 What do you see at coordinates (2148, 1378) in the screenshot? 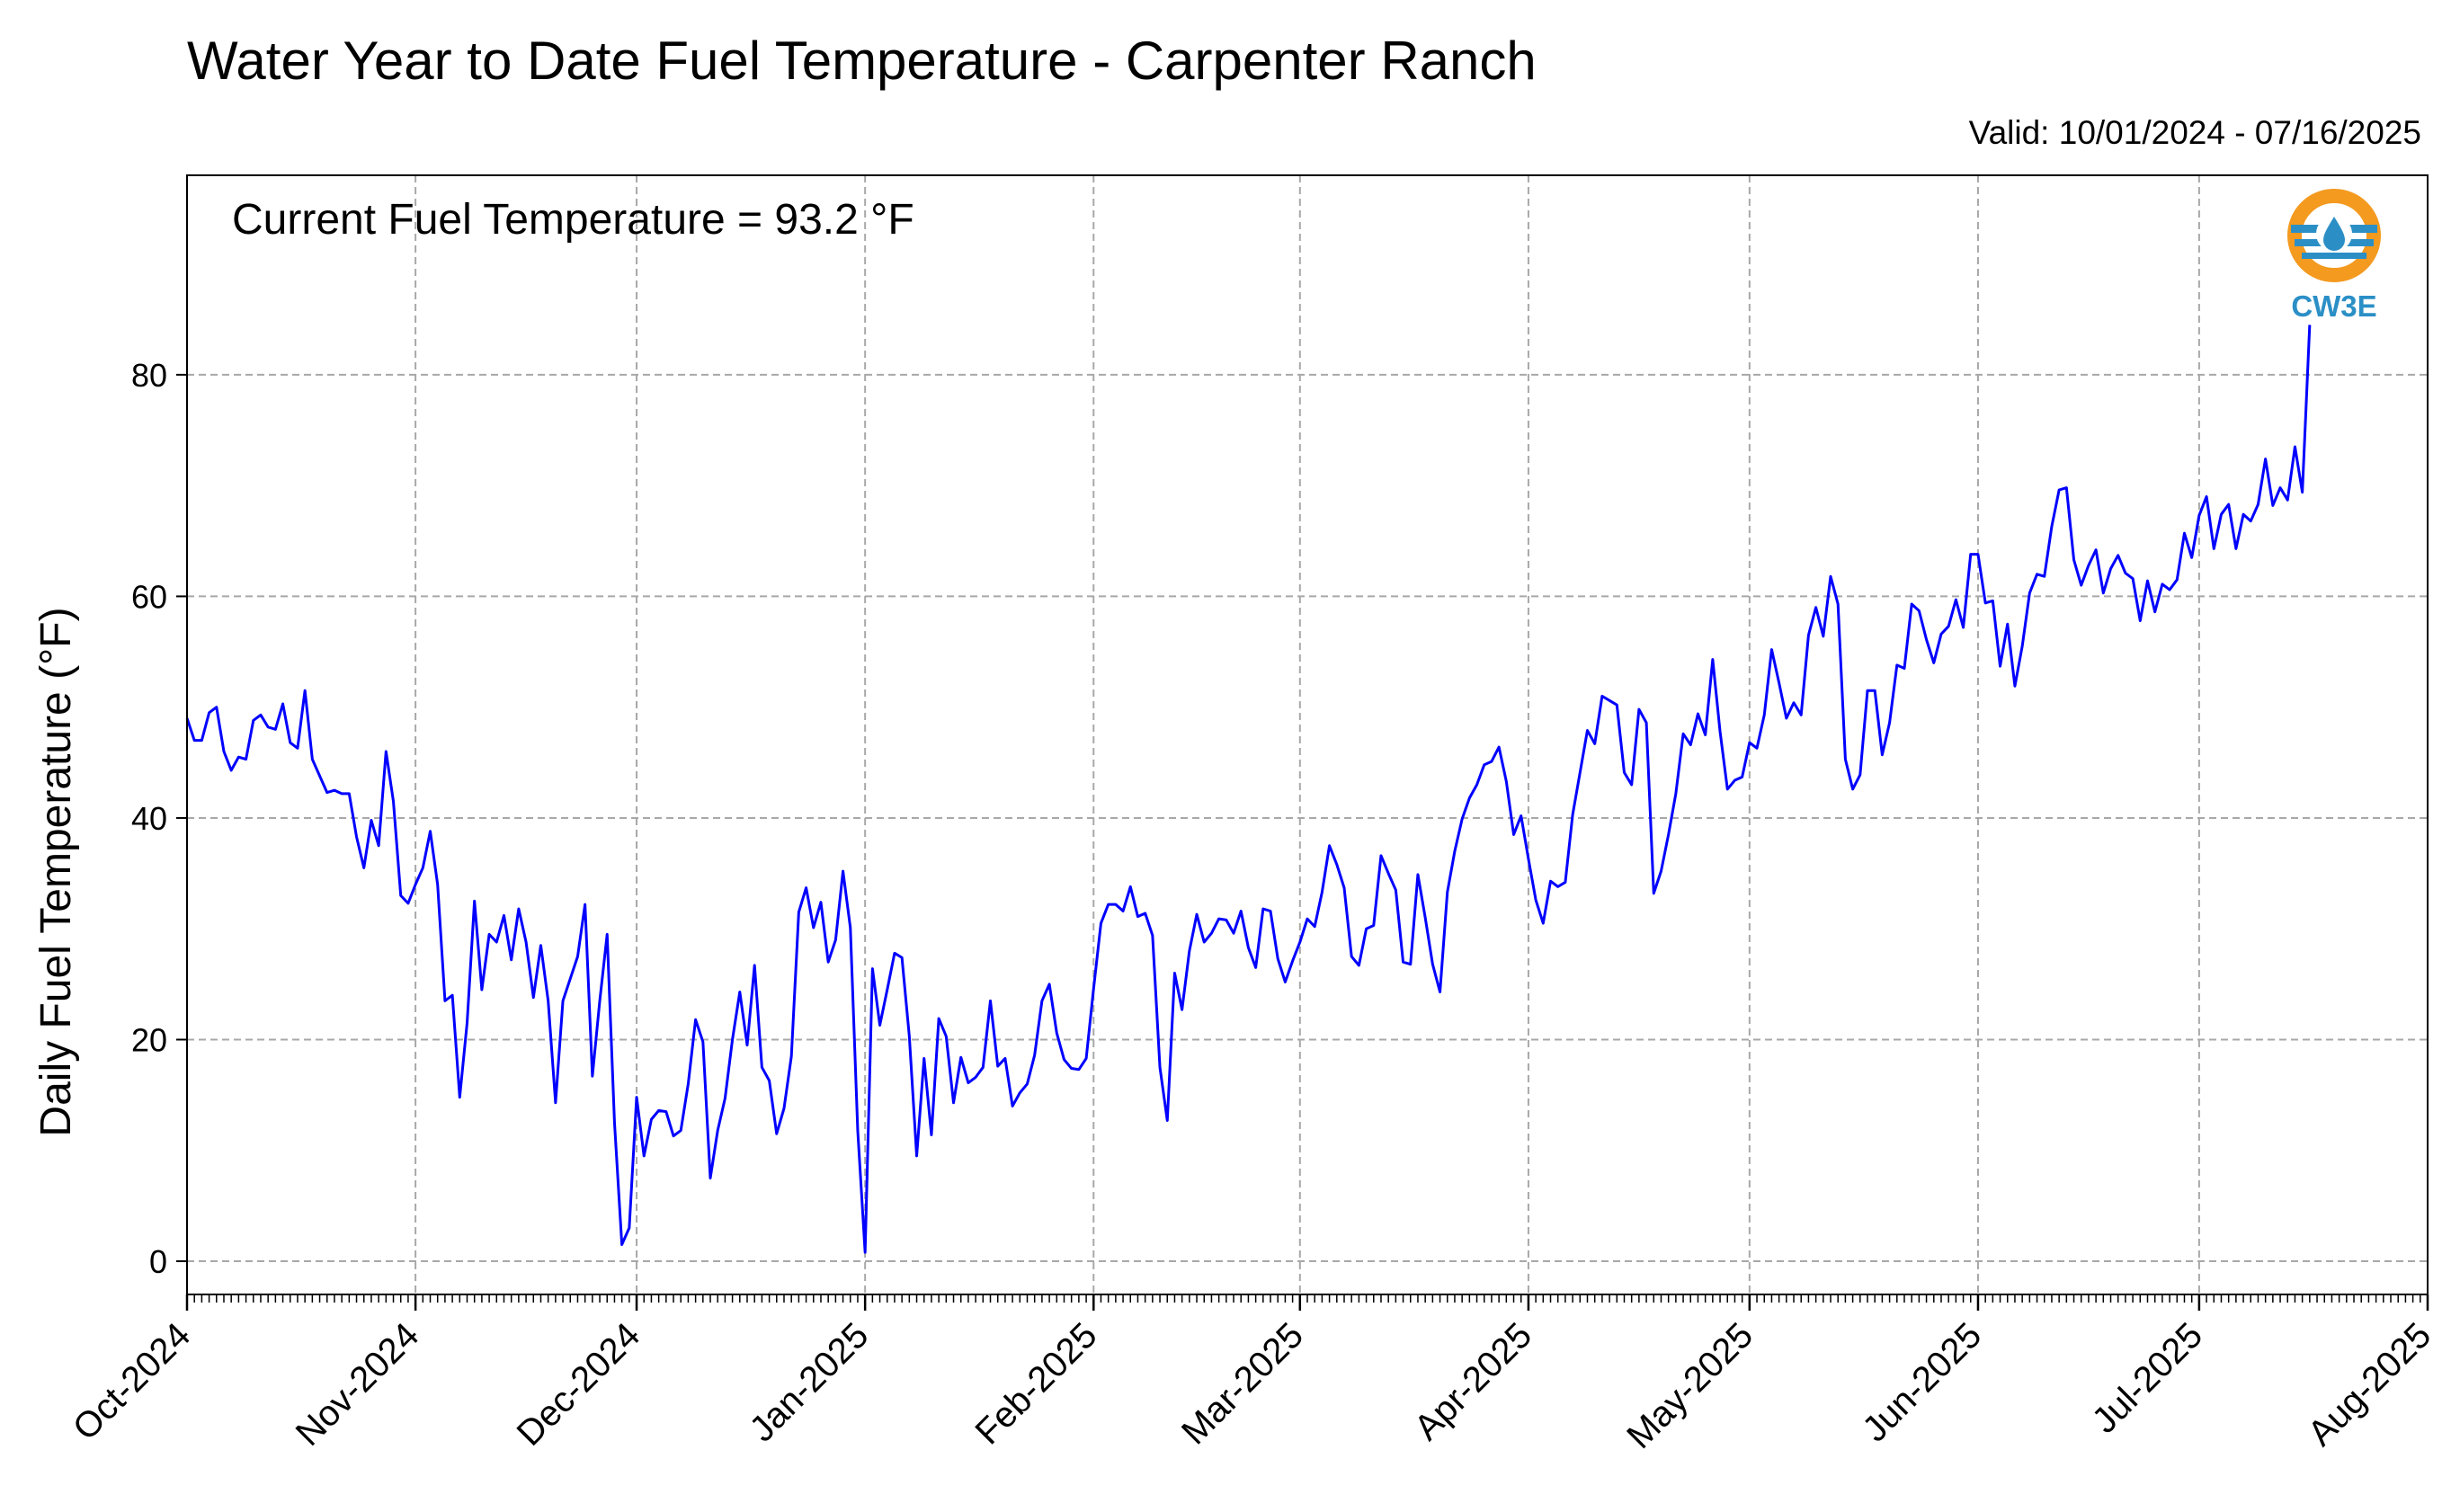
I see `x-tick-label: Jul-2025` at bounding box center [2148, 1378].